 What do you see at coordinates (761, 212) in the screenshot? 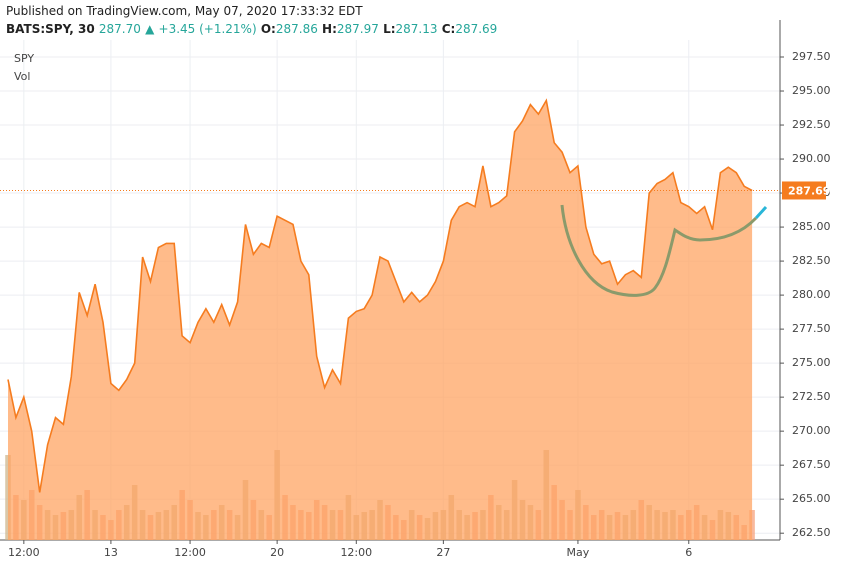
I see `handle-drawing` at bounding box center [761, 212].